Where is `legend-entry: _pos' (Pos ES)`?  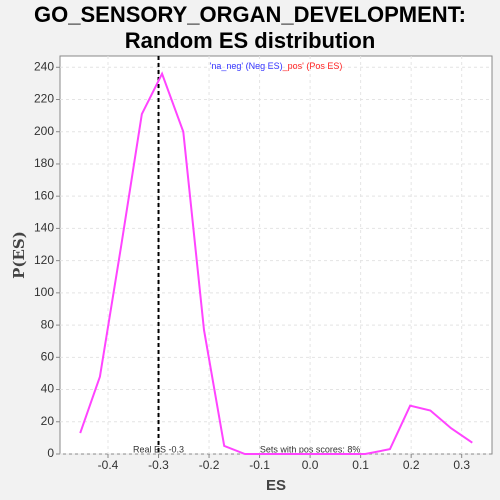 legend-entry: _pos' (Pos ES) is located at coordinates (312, 66).